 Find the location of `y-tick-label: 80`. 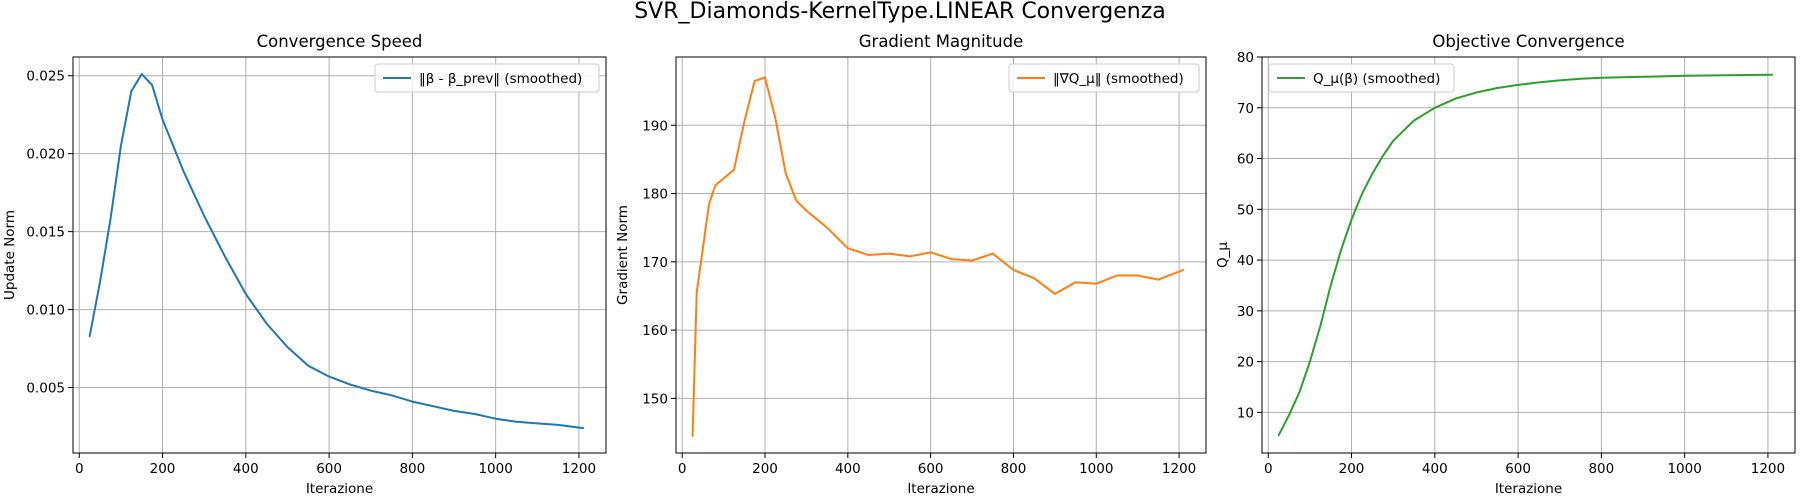

y-tick-label: 80 is located at coordinates (1245, 58).